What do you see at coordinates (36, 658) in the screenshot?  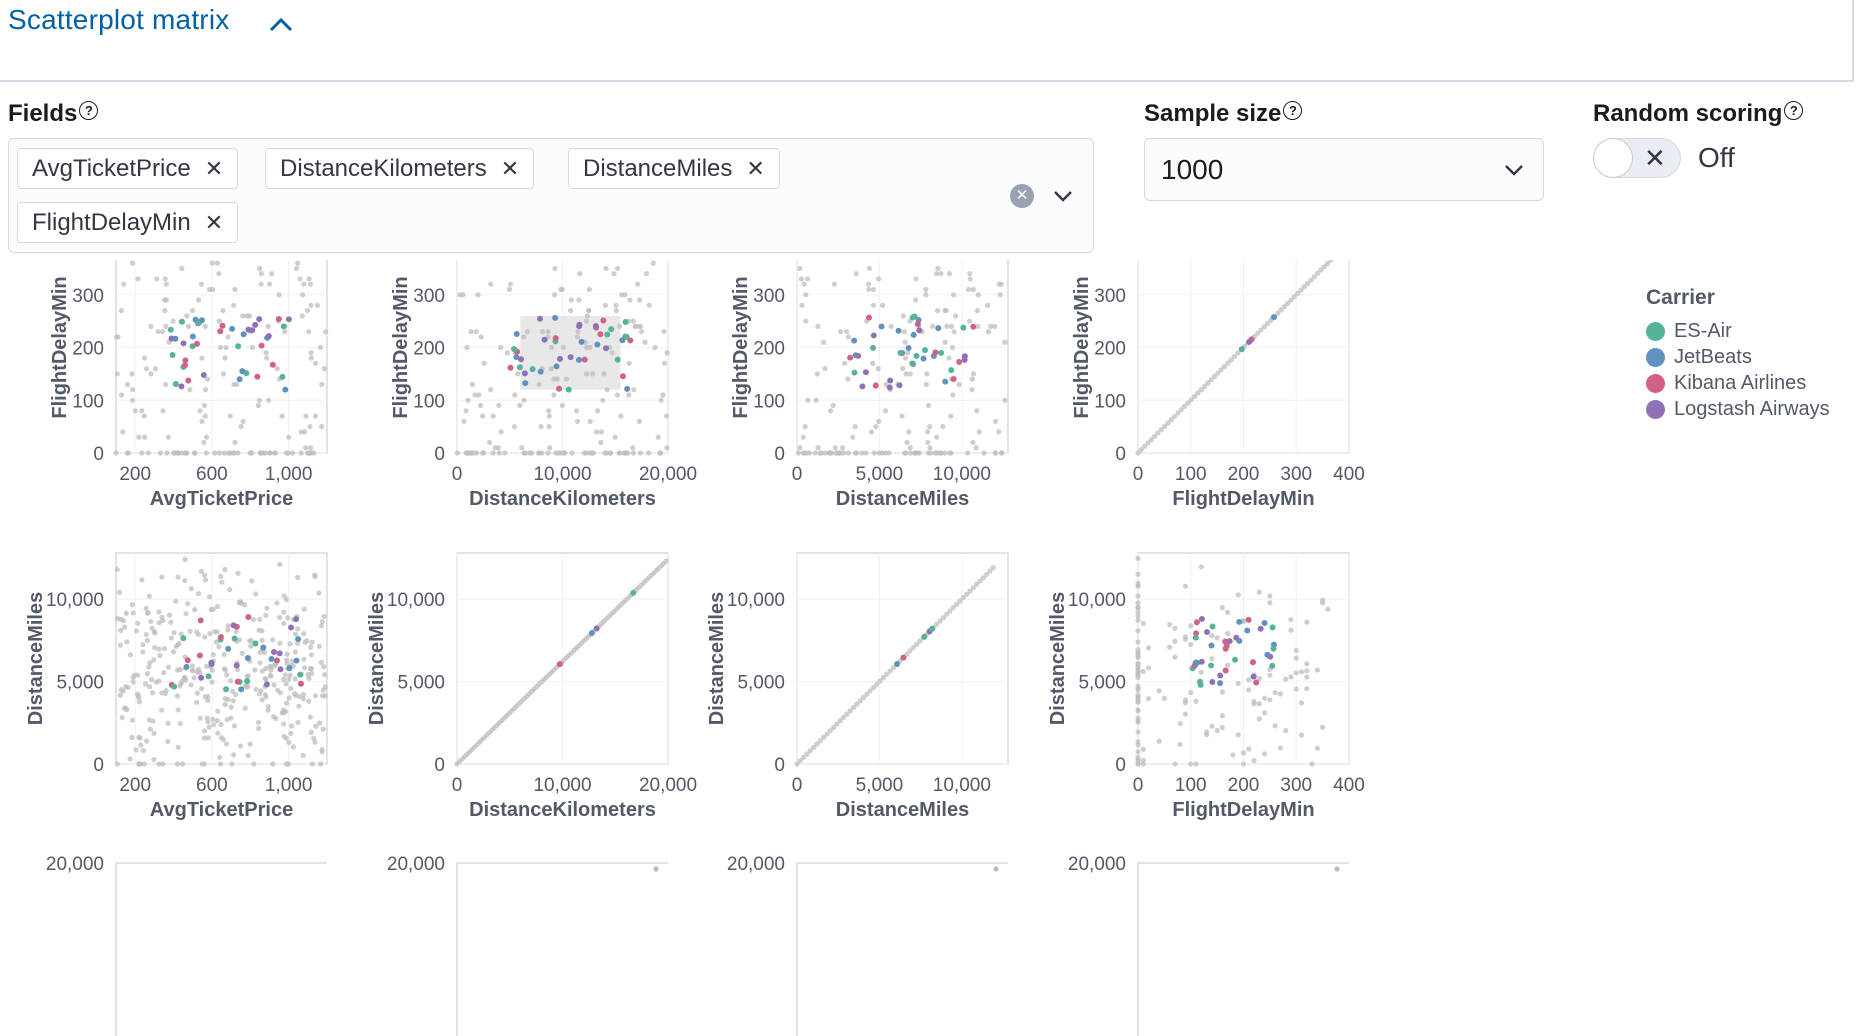 I see `y-axis-title: DistanceMiles` at bounding box center [36, 658].